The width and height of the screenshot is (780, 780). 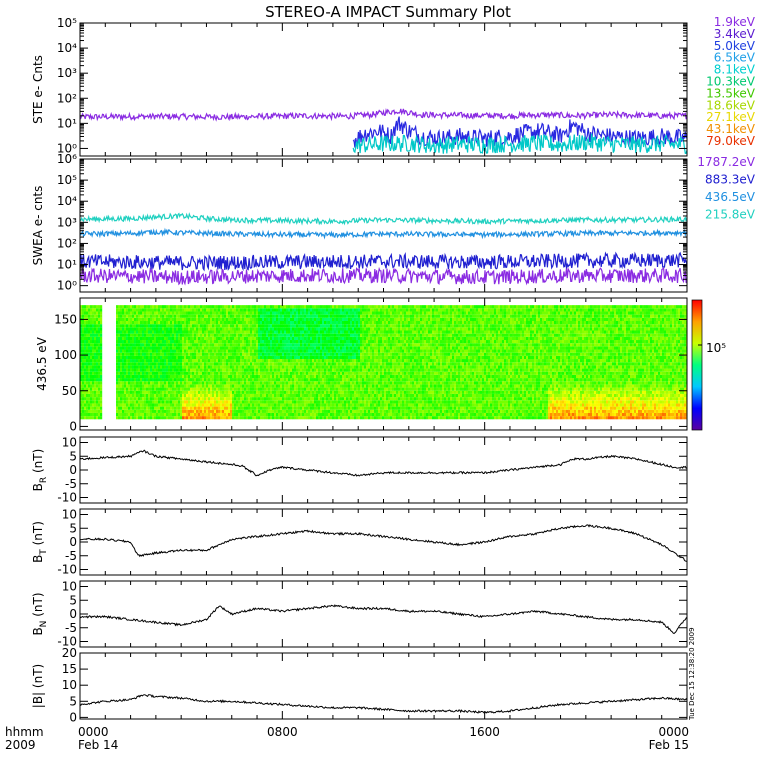 I want to click on ste-ytick-label: 10⁰, so click(x=67, y=148).